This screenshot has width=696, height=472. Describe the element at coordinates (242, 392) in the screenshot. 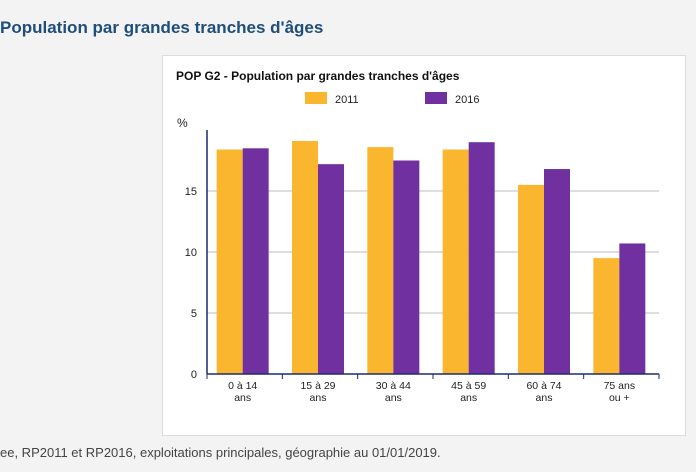

I see `x-category-label: 0 à 14 ans` at that location.